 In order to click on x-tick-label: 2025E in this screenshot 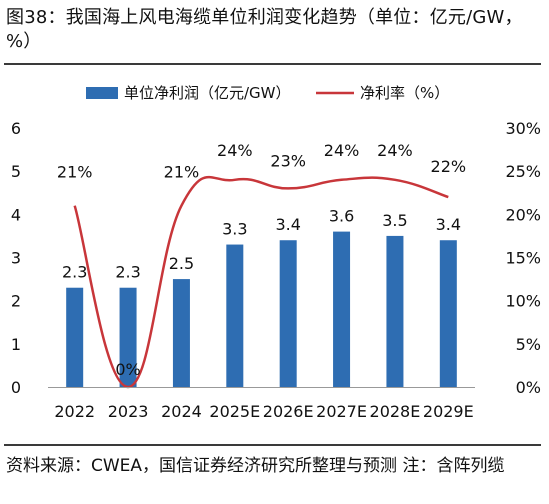, I will do `click(234, 411)`.